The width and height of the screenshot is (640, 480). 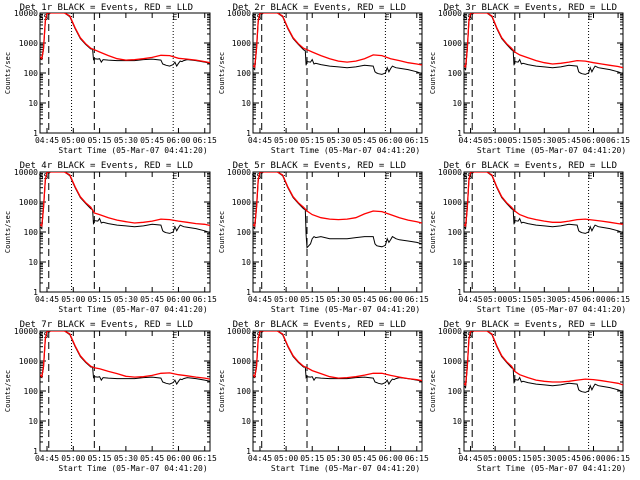 What do you see at coordinates (530, 325) in the screenshot?
I see `panel-title: Det 9r BLACK = Events, RED = LLD` at bounding box center [530, 325].